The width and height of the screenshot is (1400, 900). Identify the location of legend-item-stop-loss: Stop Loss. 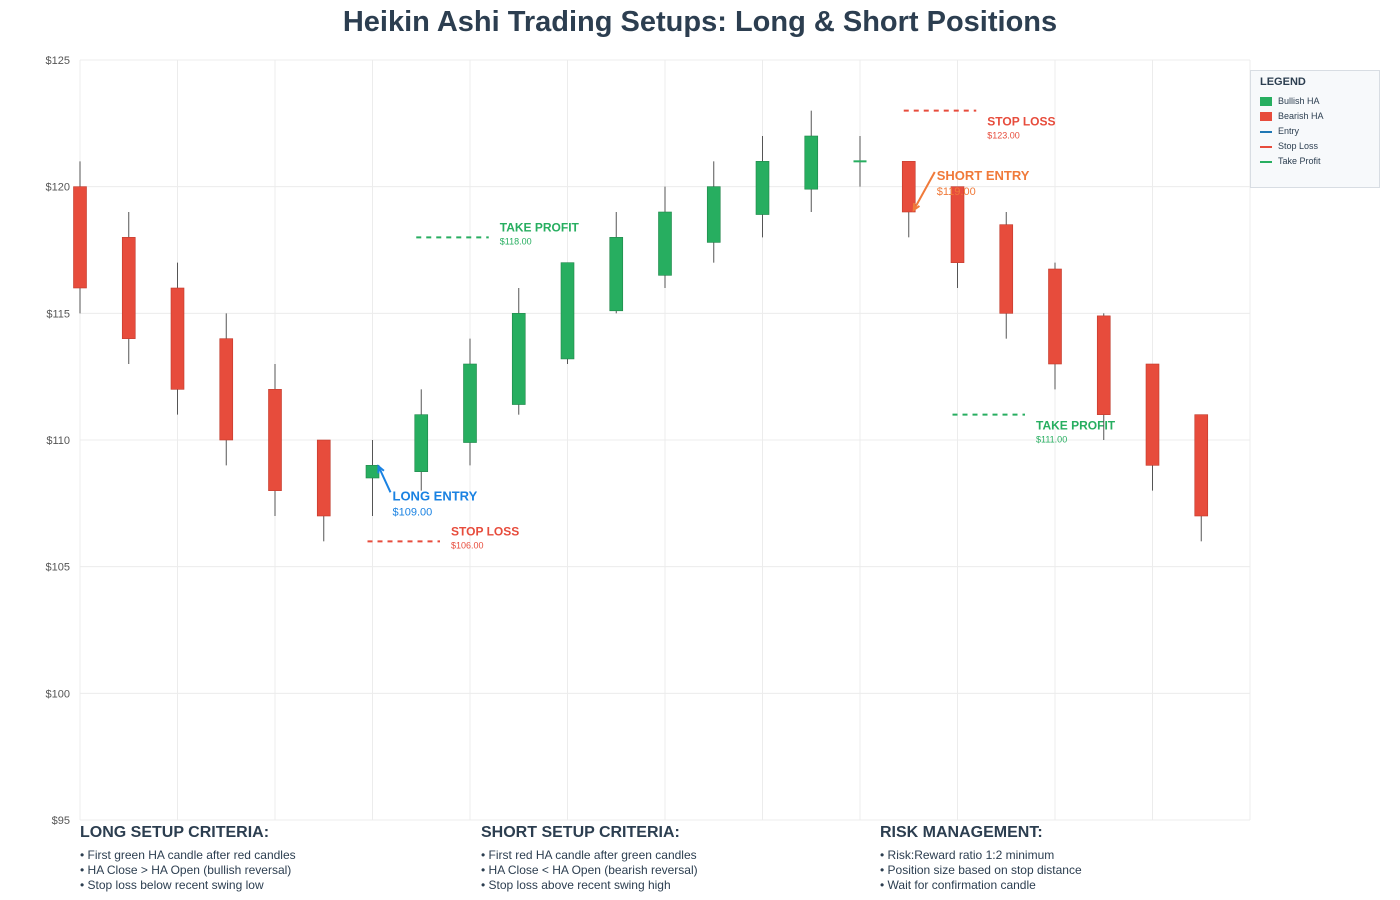
(1289, 146).